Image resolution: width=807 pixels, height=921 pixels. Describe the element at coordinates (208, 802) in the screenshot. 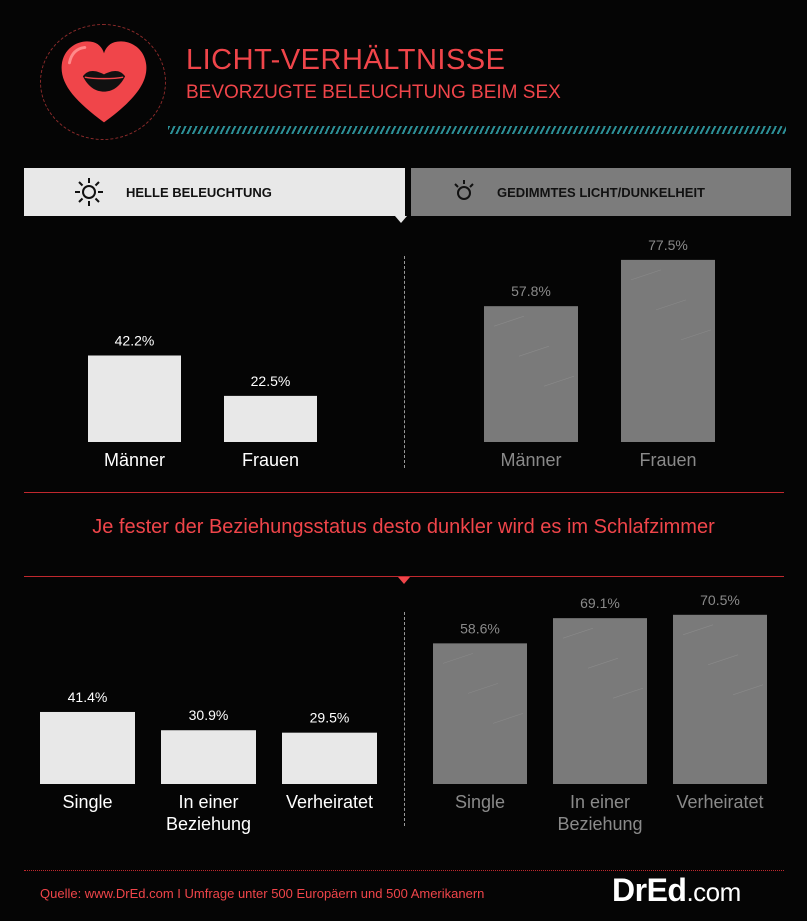

I see `category-label-2-1: In einer` at that location.